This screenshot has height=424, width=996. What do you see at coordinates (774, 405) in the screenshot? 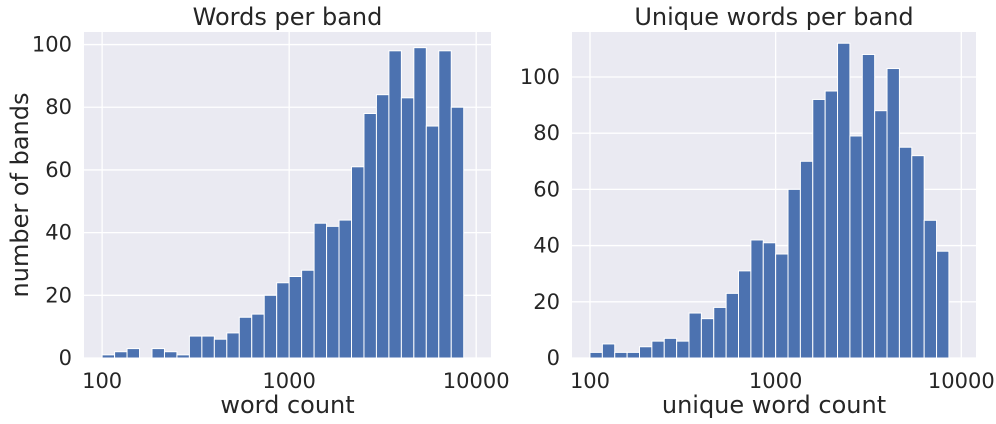
I see `x-axis-label: unique word count` at bounding box center [774, 405].